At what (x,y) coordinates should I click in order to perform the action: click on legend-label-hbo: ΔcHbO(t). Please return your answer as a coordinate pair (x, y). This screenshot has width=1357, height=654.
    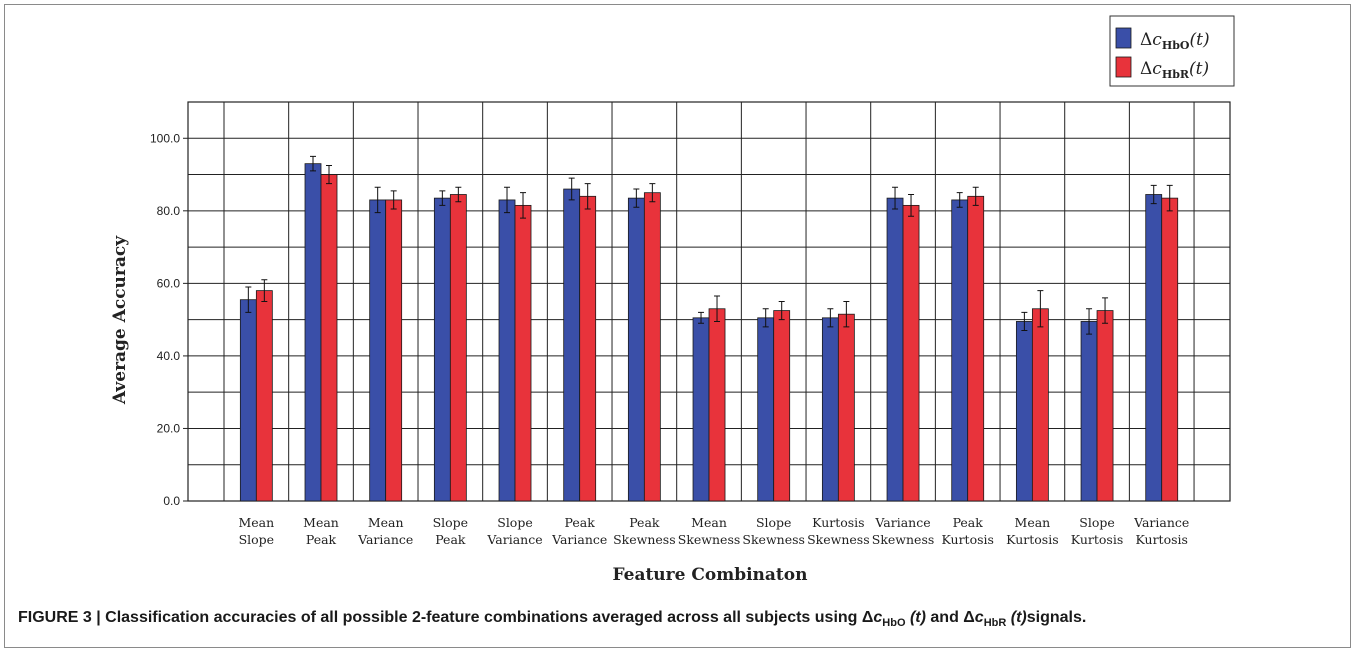
    Looking at the image, I should click on (1175, 41).